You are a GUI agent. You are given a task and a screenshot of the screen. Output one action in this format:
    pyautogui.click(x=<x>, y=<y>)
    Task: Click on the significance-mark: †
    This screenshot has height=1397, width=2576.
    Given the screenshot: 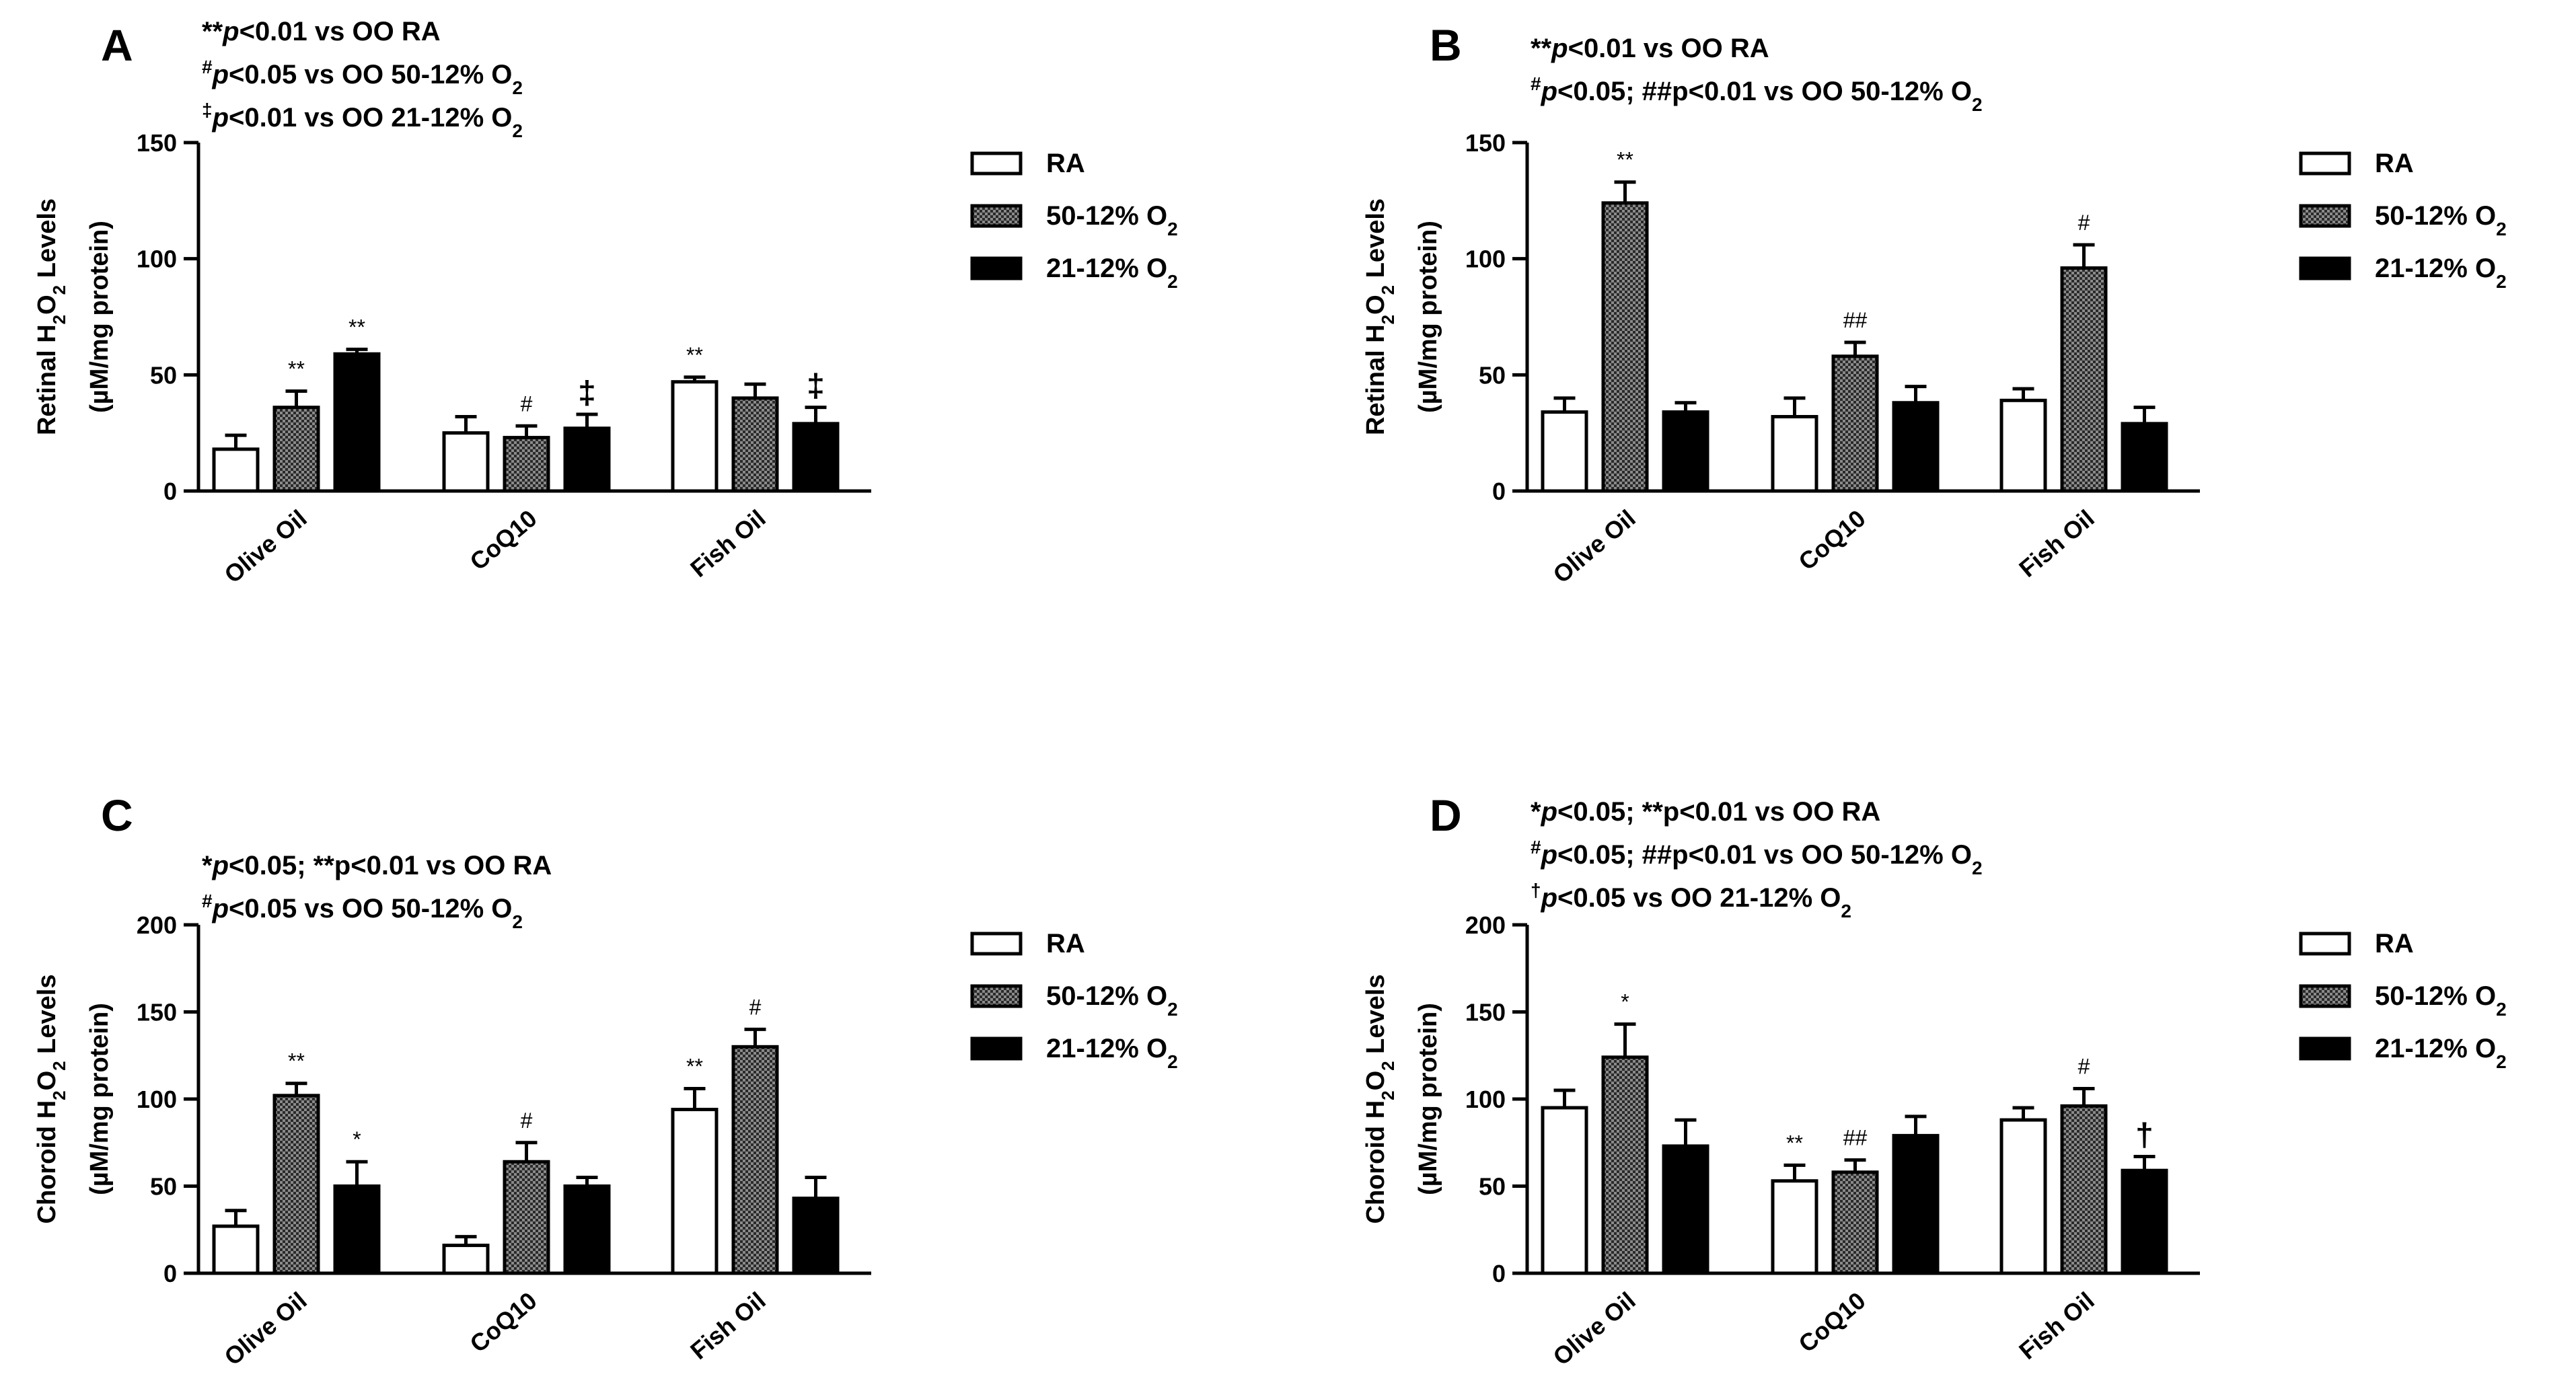 What is the action you would take?
    pyautogui.click(x=2144, y=1135)
    